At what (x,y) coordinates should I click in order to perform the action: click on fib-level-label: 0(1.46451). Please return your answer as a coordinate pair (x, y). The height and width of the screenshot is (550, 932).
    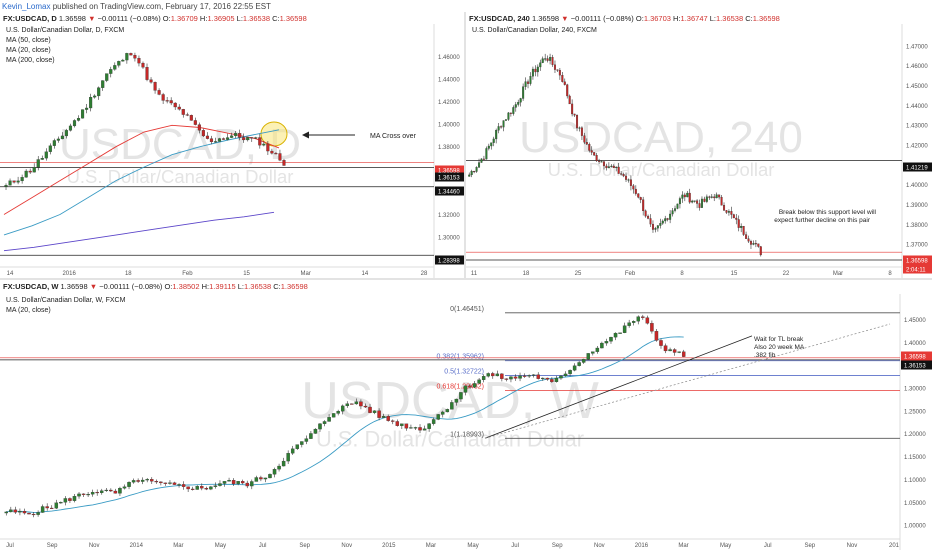
    Looking at the image, I should click on (467, 309).